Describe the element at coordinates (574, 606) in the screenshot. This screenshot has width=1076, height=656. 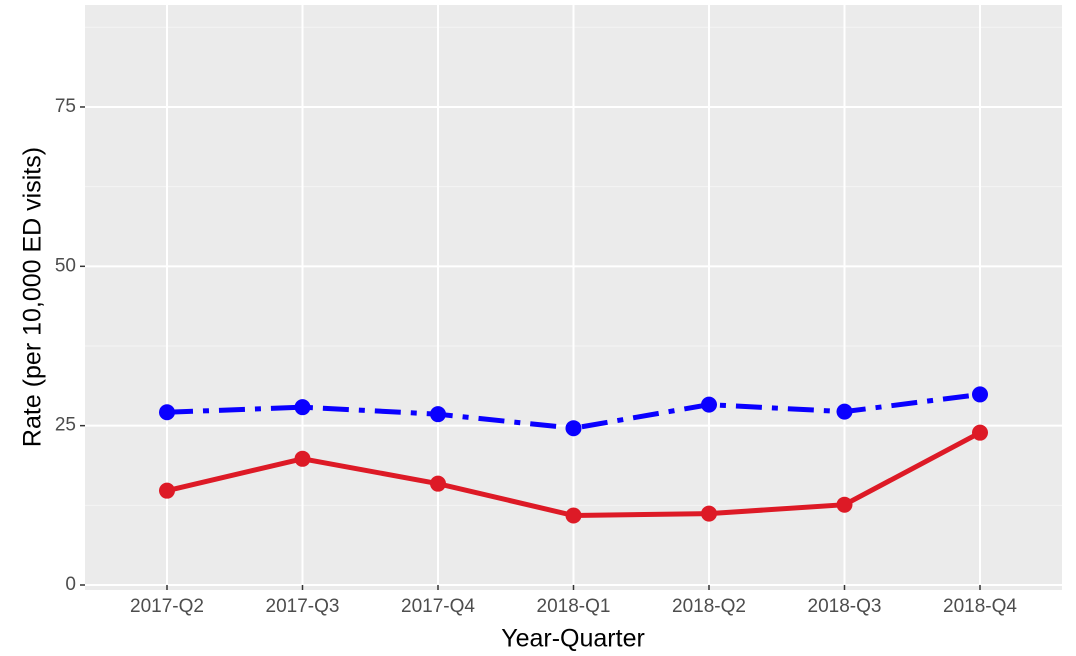
I see `x-tick-label: 2018-Q1` at that location.